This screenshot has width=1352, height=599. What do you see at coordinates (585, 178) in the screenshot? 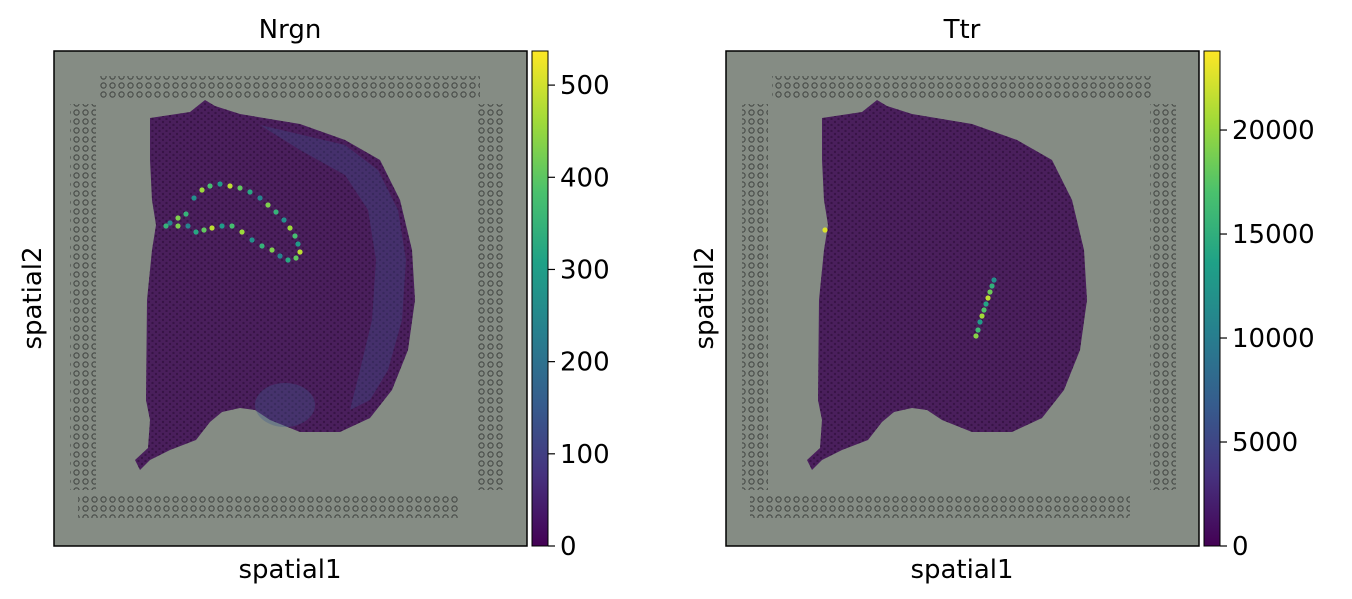
I see `colorbar-tick-label: 400` at bounding box center [585, 178].